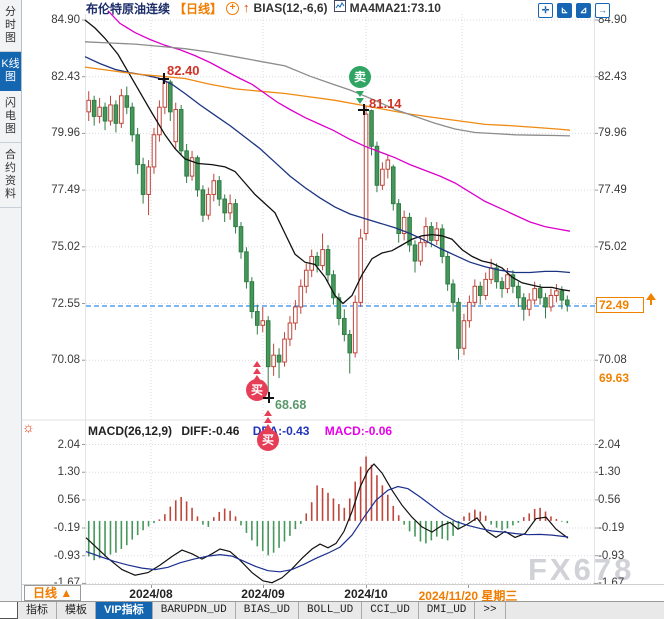  I want to click on price-axis-label: 72.55, so click(65, 303).